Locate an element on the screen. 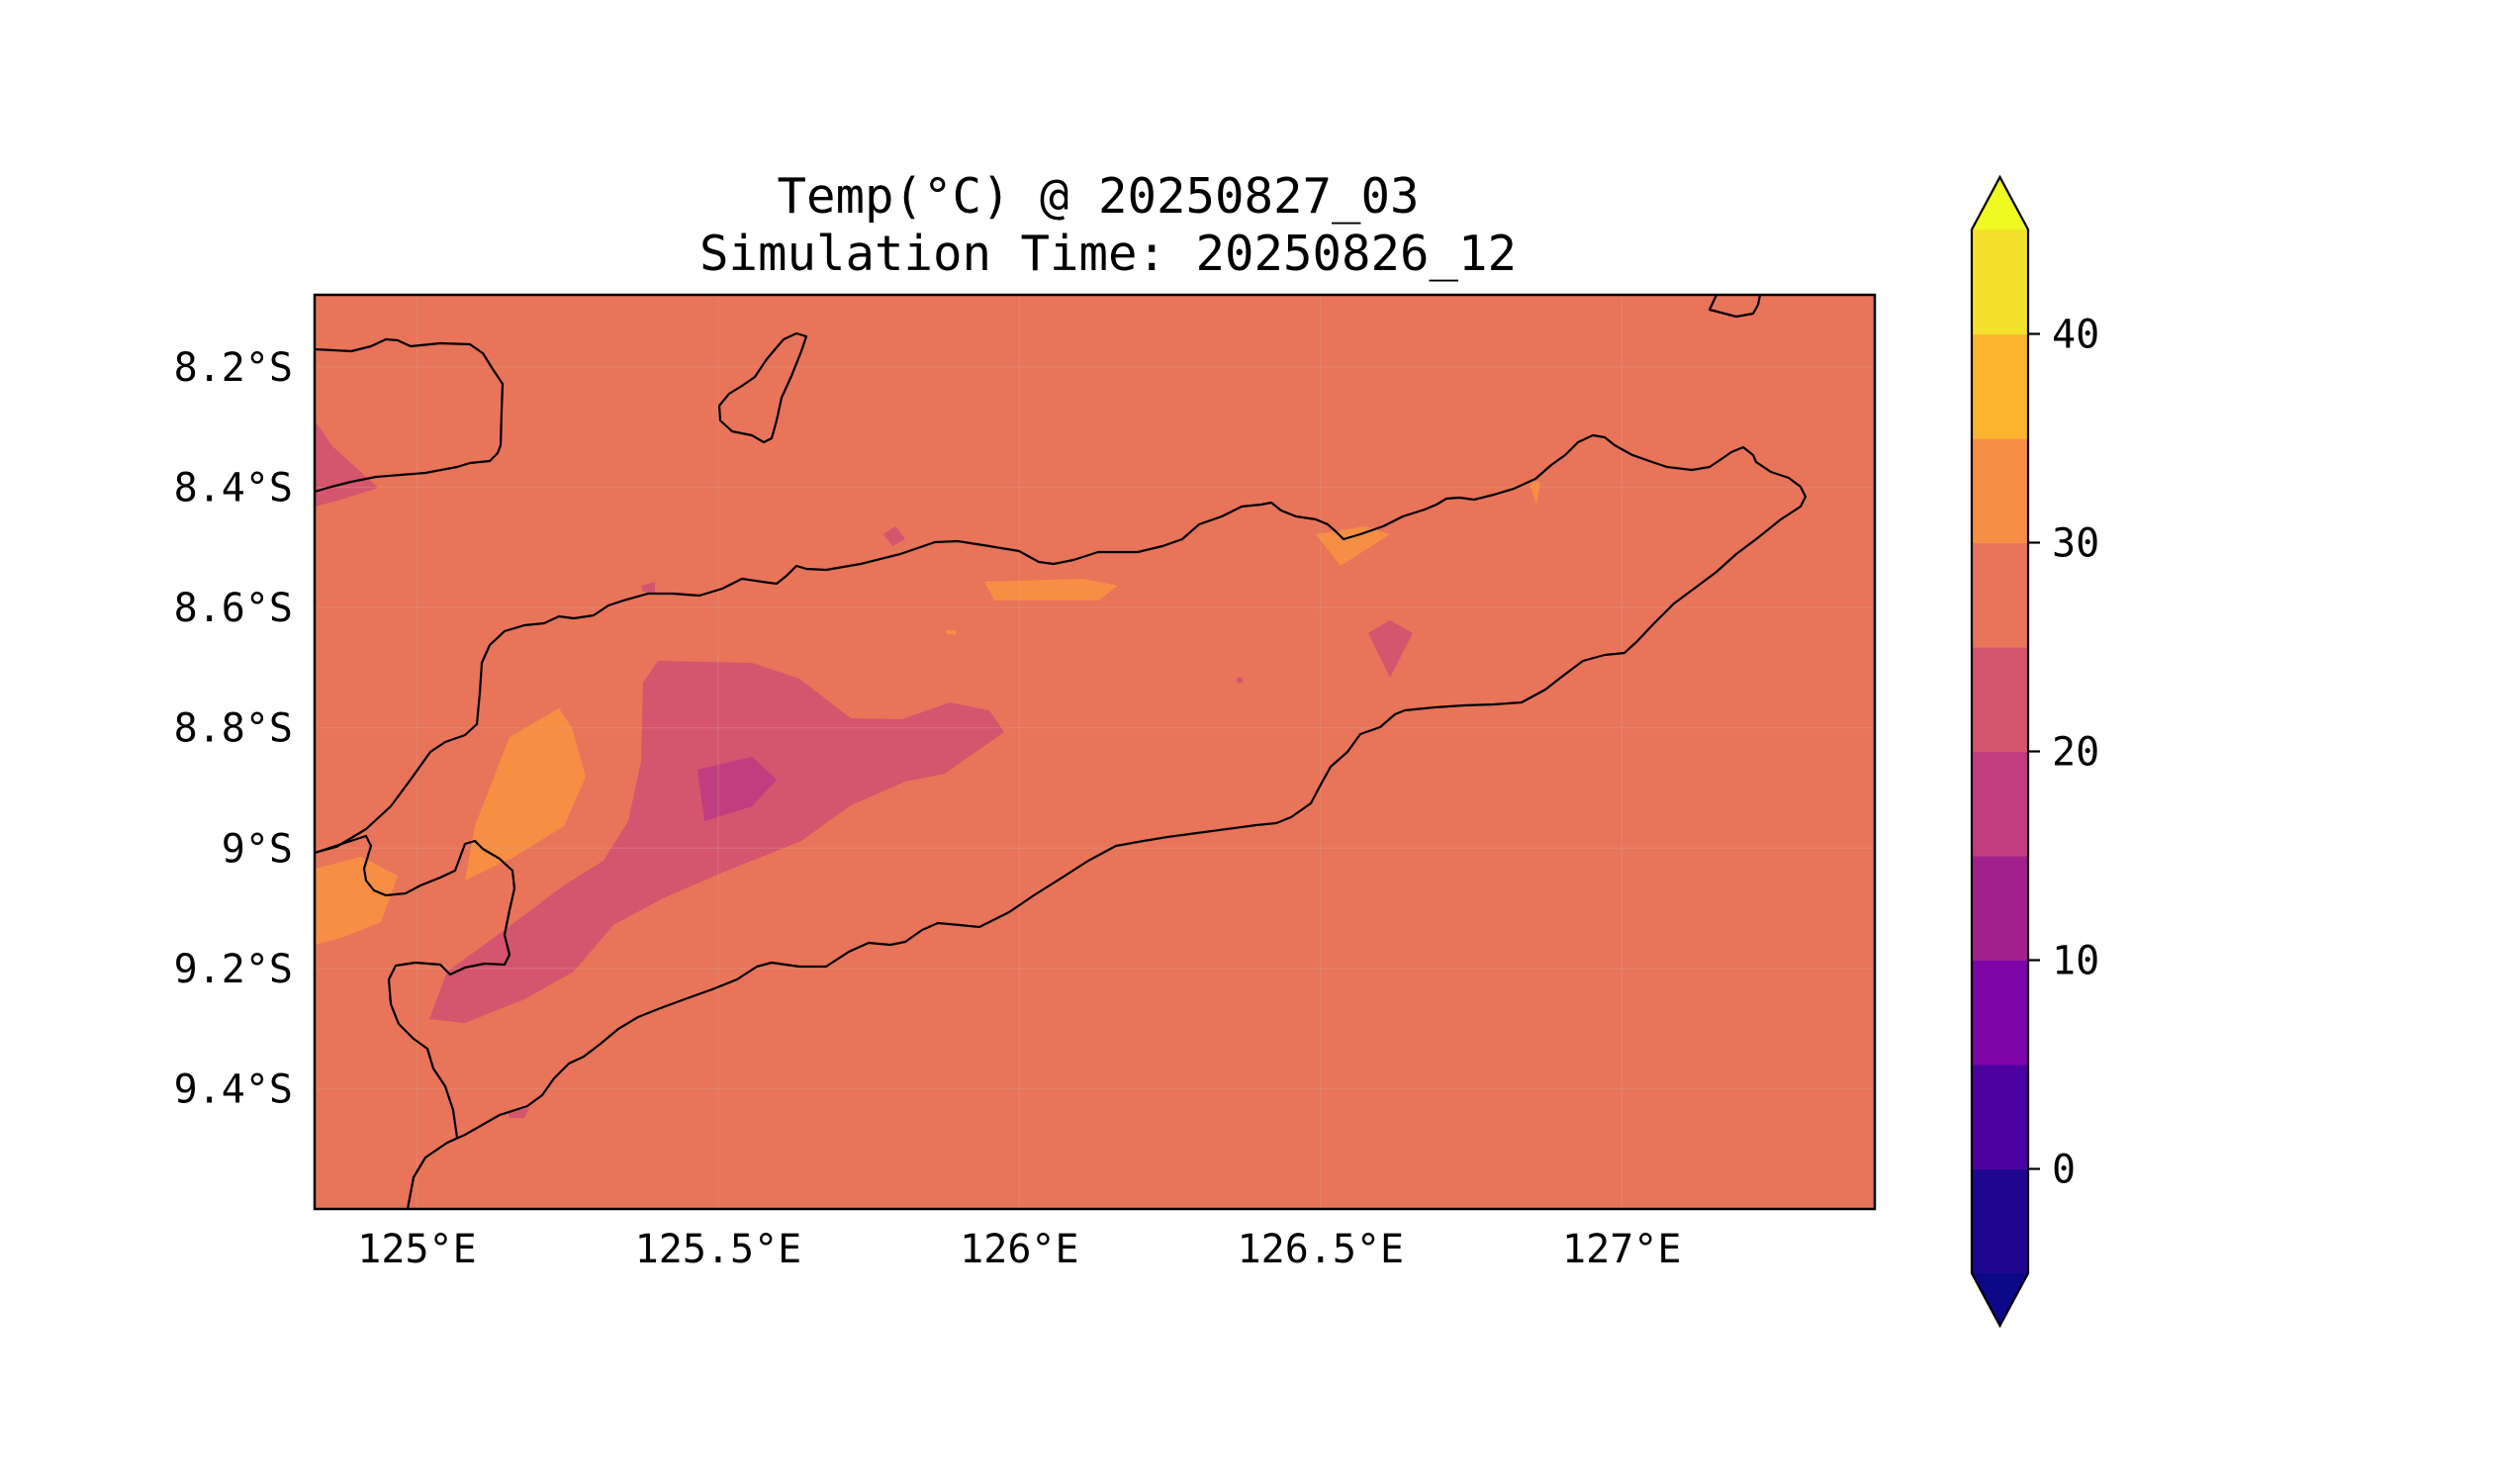 The width and height of the screenshot is (2504, 1484). y-tick-label: 8.2°S is located at coordinates (233, 368).